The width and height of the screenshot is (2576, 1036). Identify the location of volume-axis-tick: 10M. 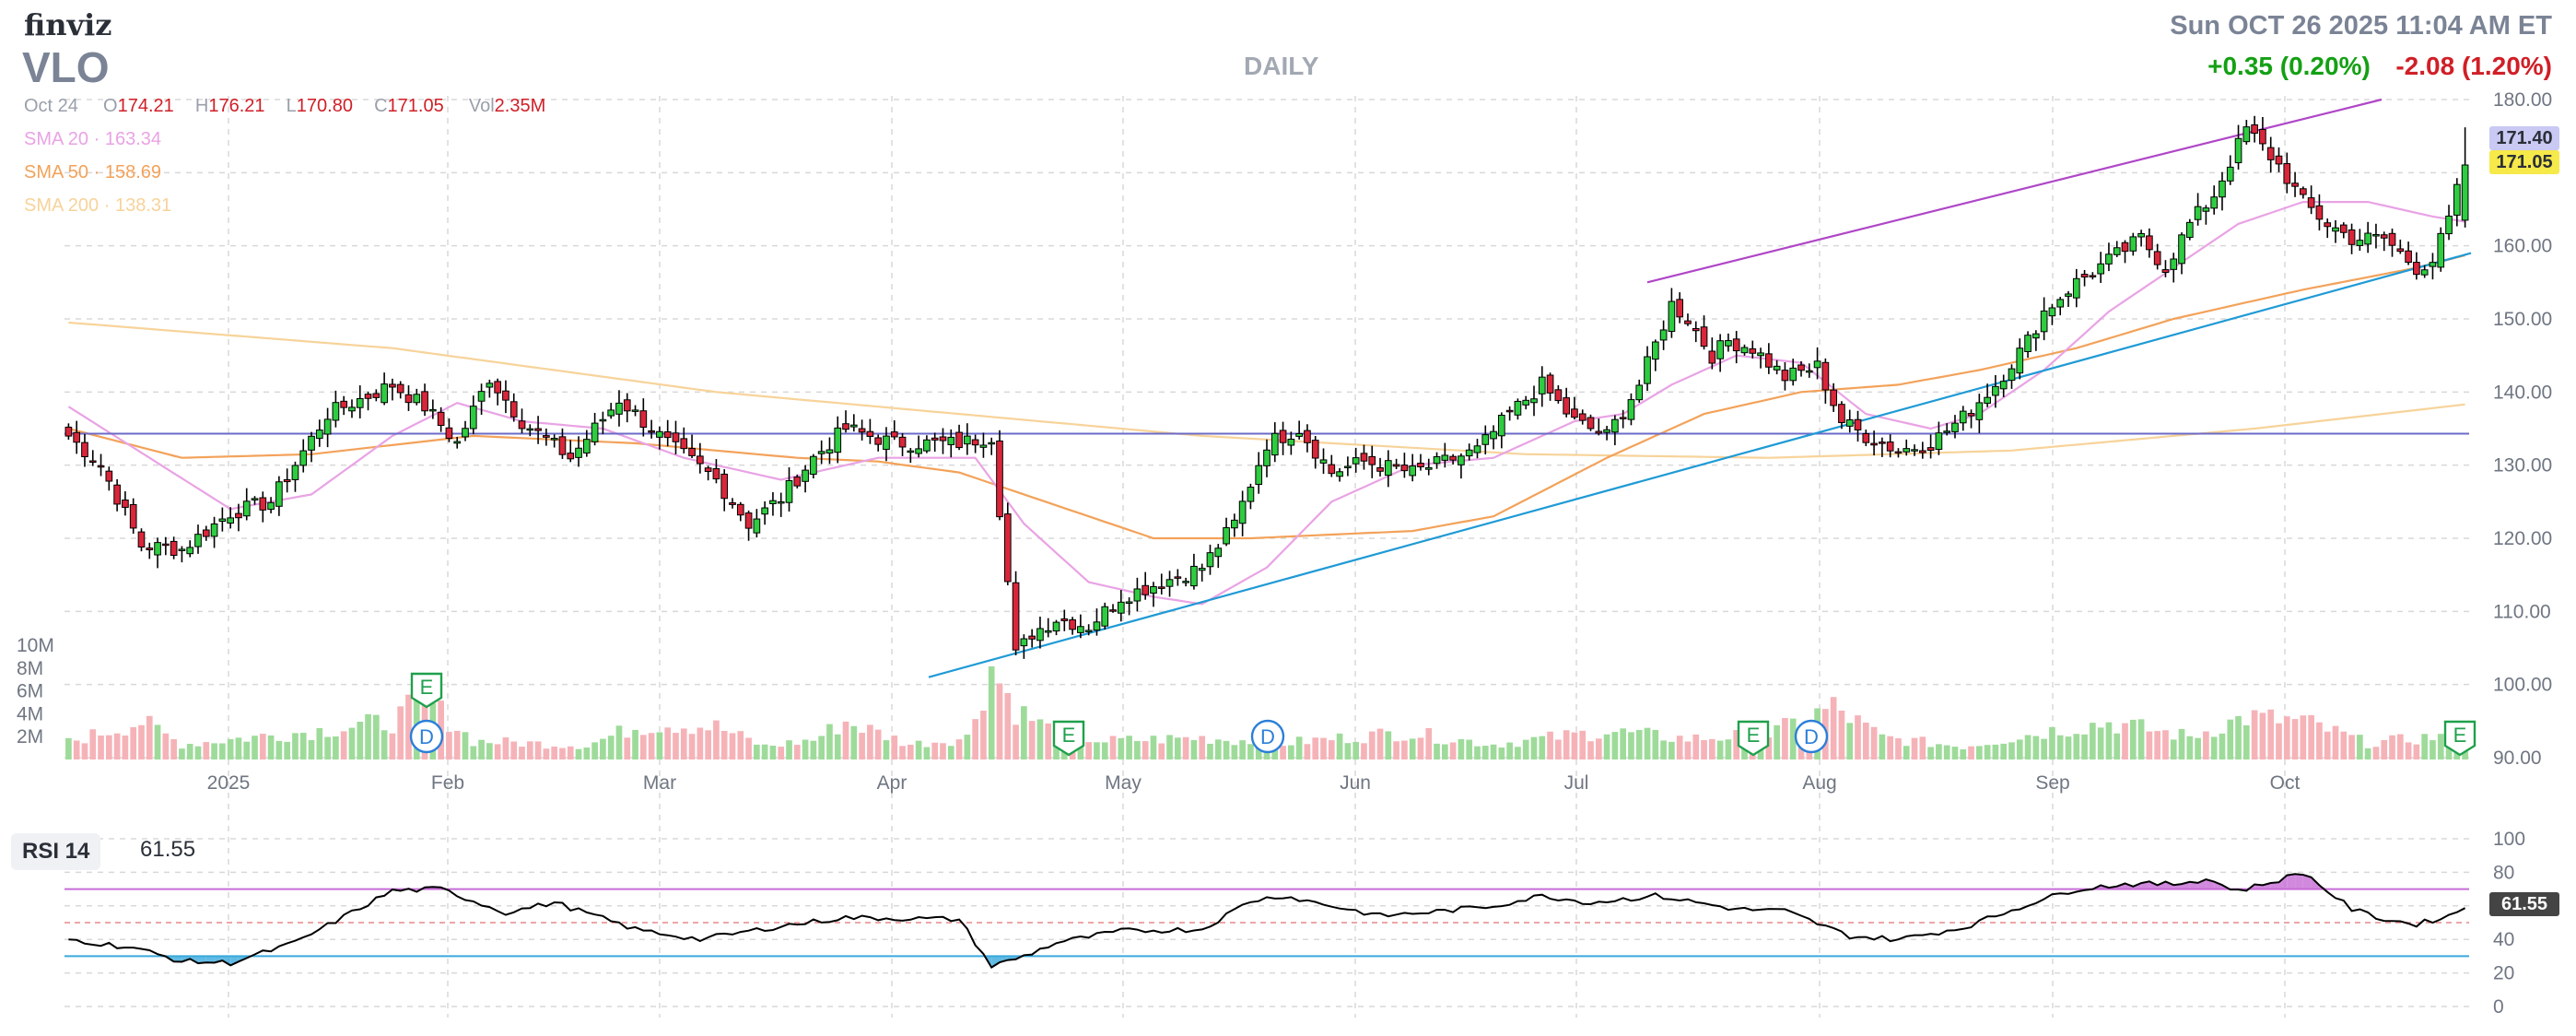
(35, 646).